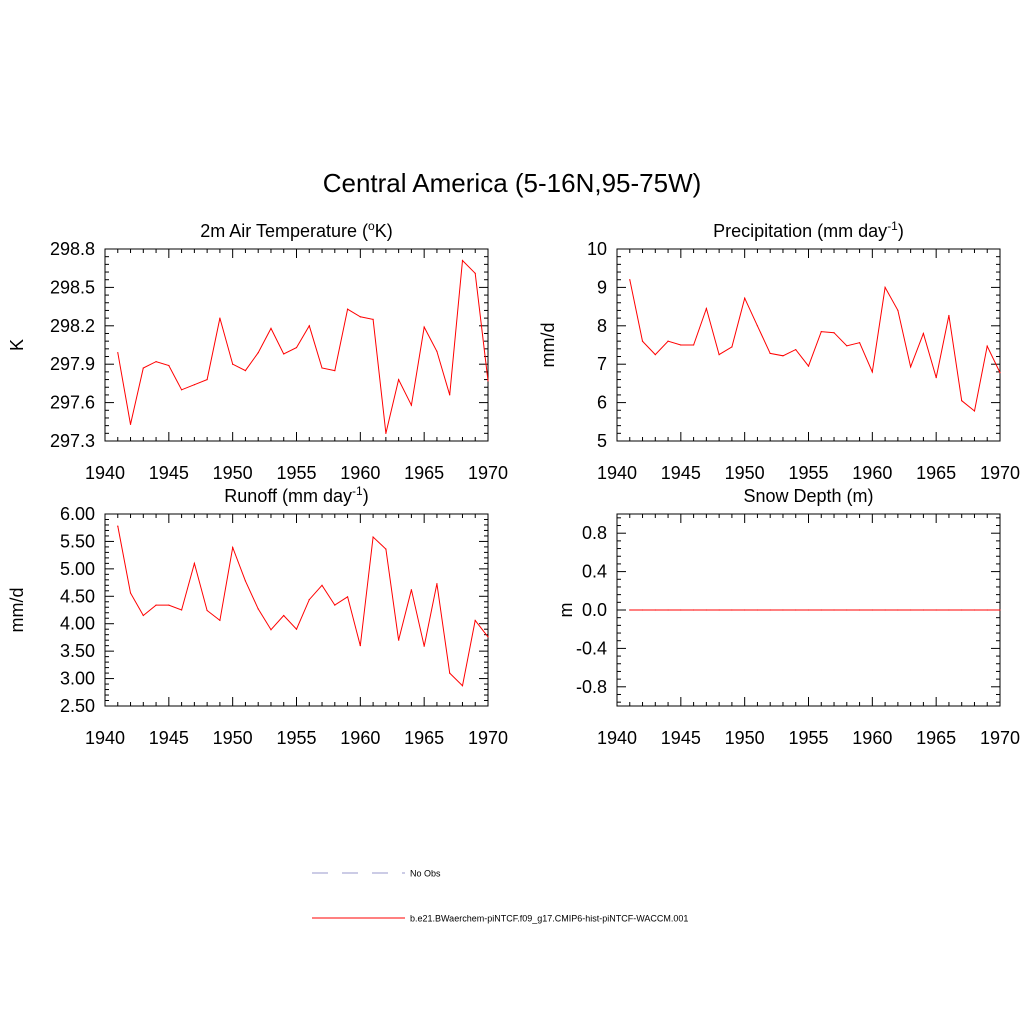  Describe the element at coordinates (72, 364) in the screenshot. I see `y-tick-label: 297.9` at that location.